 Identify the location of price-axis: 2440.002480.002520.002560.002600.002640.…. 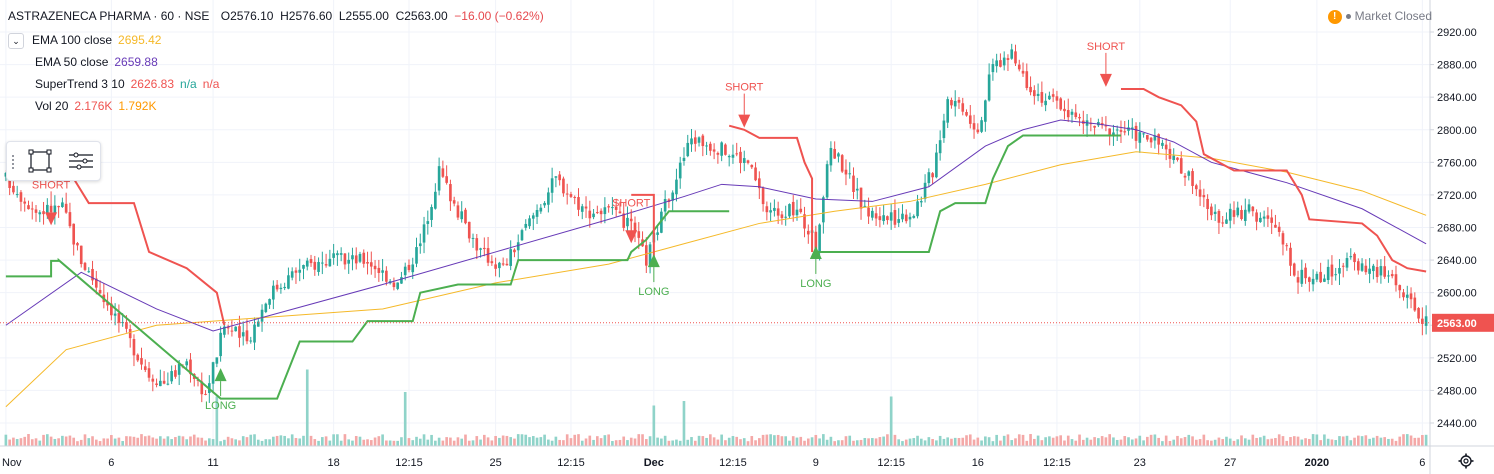
(1462, 228).